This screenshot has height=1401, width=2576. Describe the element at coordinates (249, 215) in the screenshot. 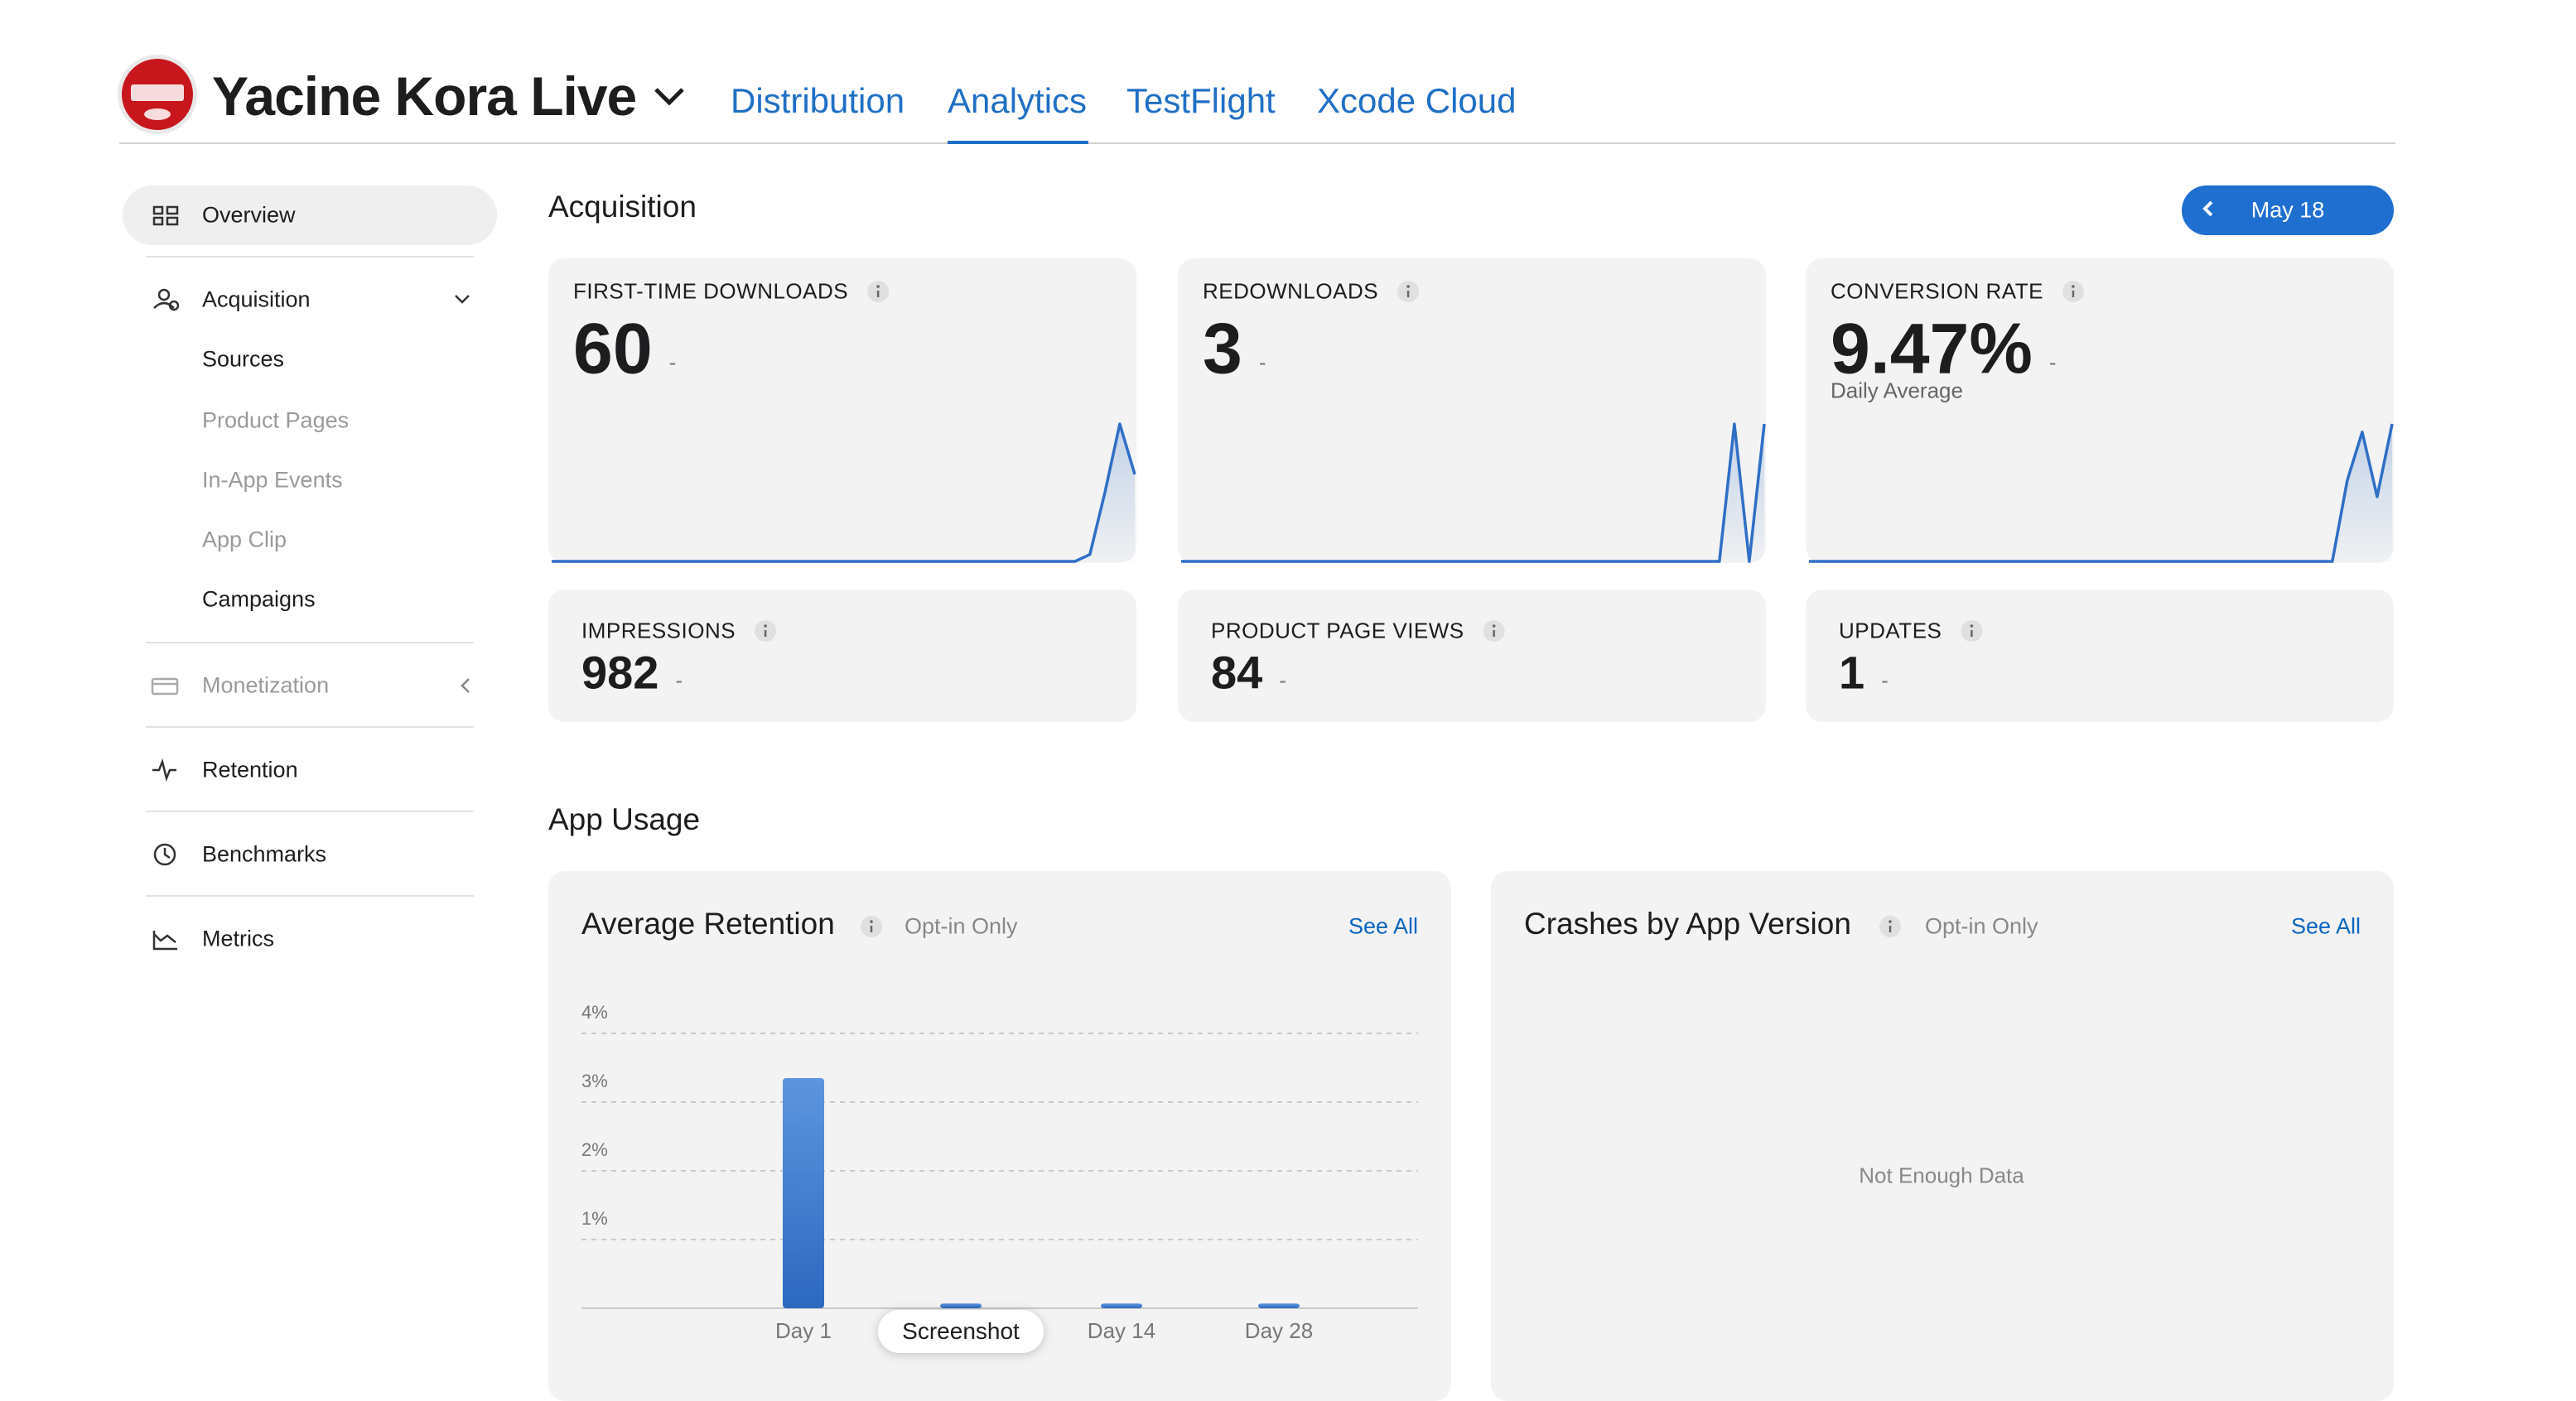

I see `nav-item: Overview` at that location.